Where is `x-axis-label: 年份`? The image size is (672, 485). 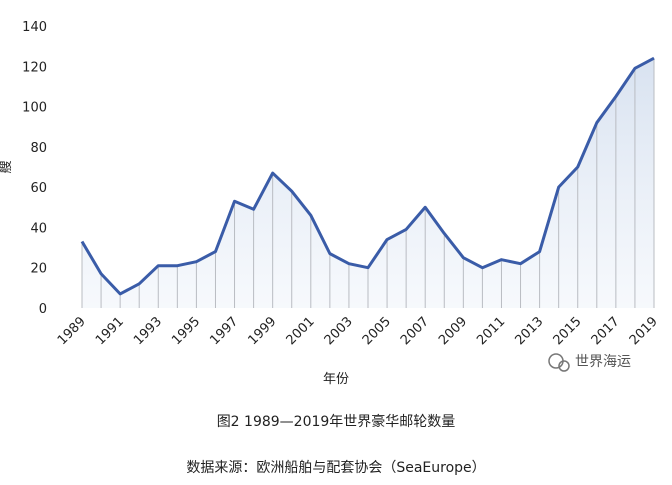
x-axis-label: 年份 is located at coordinates (336, 379).